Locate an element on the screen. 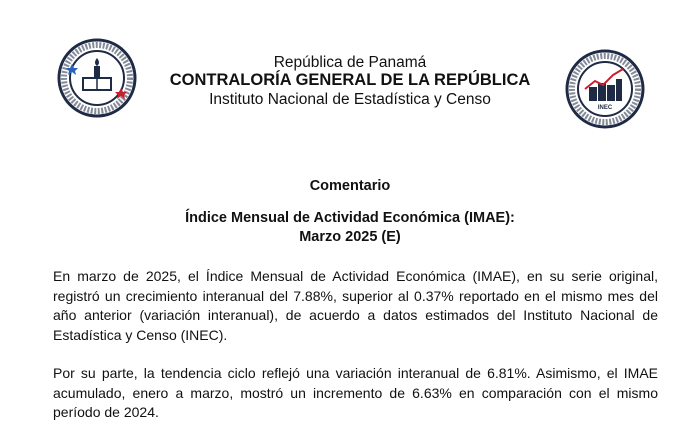 The width and height of the screenshot is (700, 431). inec-logo: INEC is located at coordinates (605, 89).